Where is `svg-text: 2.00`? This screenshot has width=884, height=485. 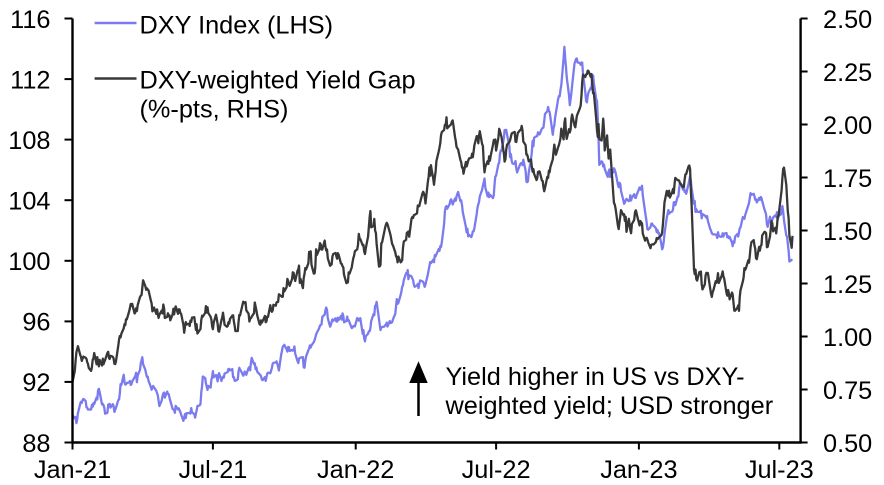 svg-text: 2.00 is located at coordinates (847, 126).